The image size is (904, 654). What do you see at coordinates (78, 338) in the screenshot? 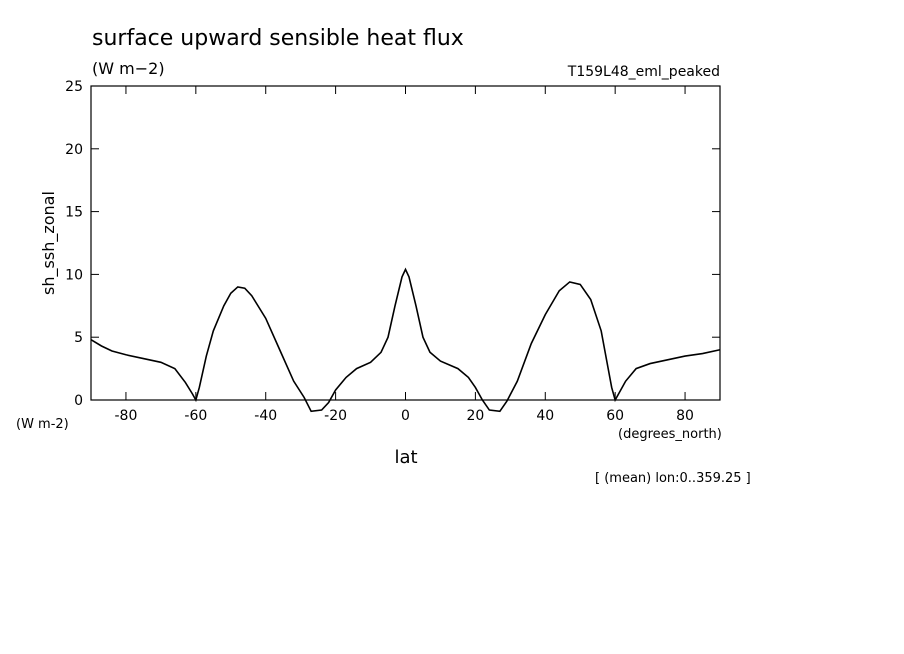
I see `y-tick-label: 5` at bounding box center [78, 338].